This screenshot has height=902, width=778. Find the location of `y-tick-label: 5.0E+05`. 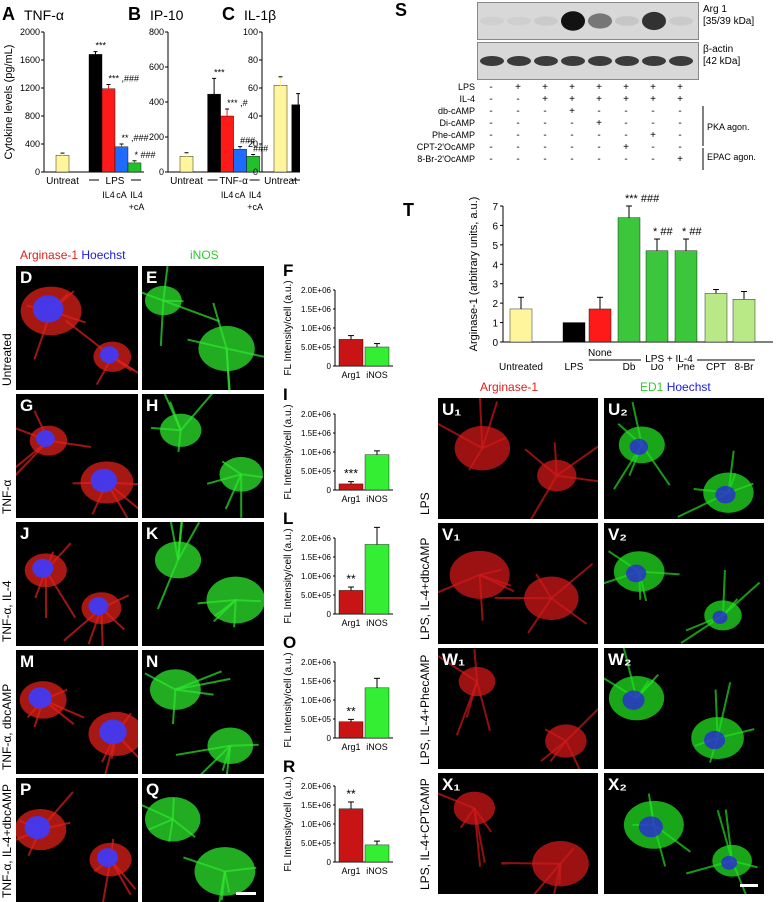

y-tick-label: 5.0E+05 is located at coordinates (316, 719).